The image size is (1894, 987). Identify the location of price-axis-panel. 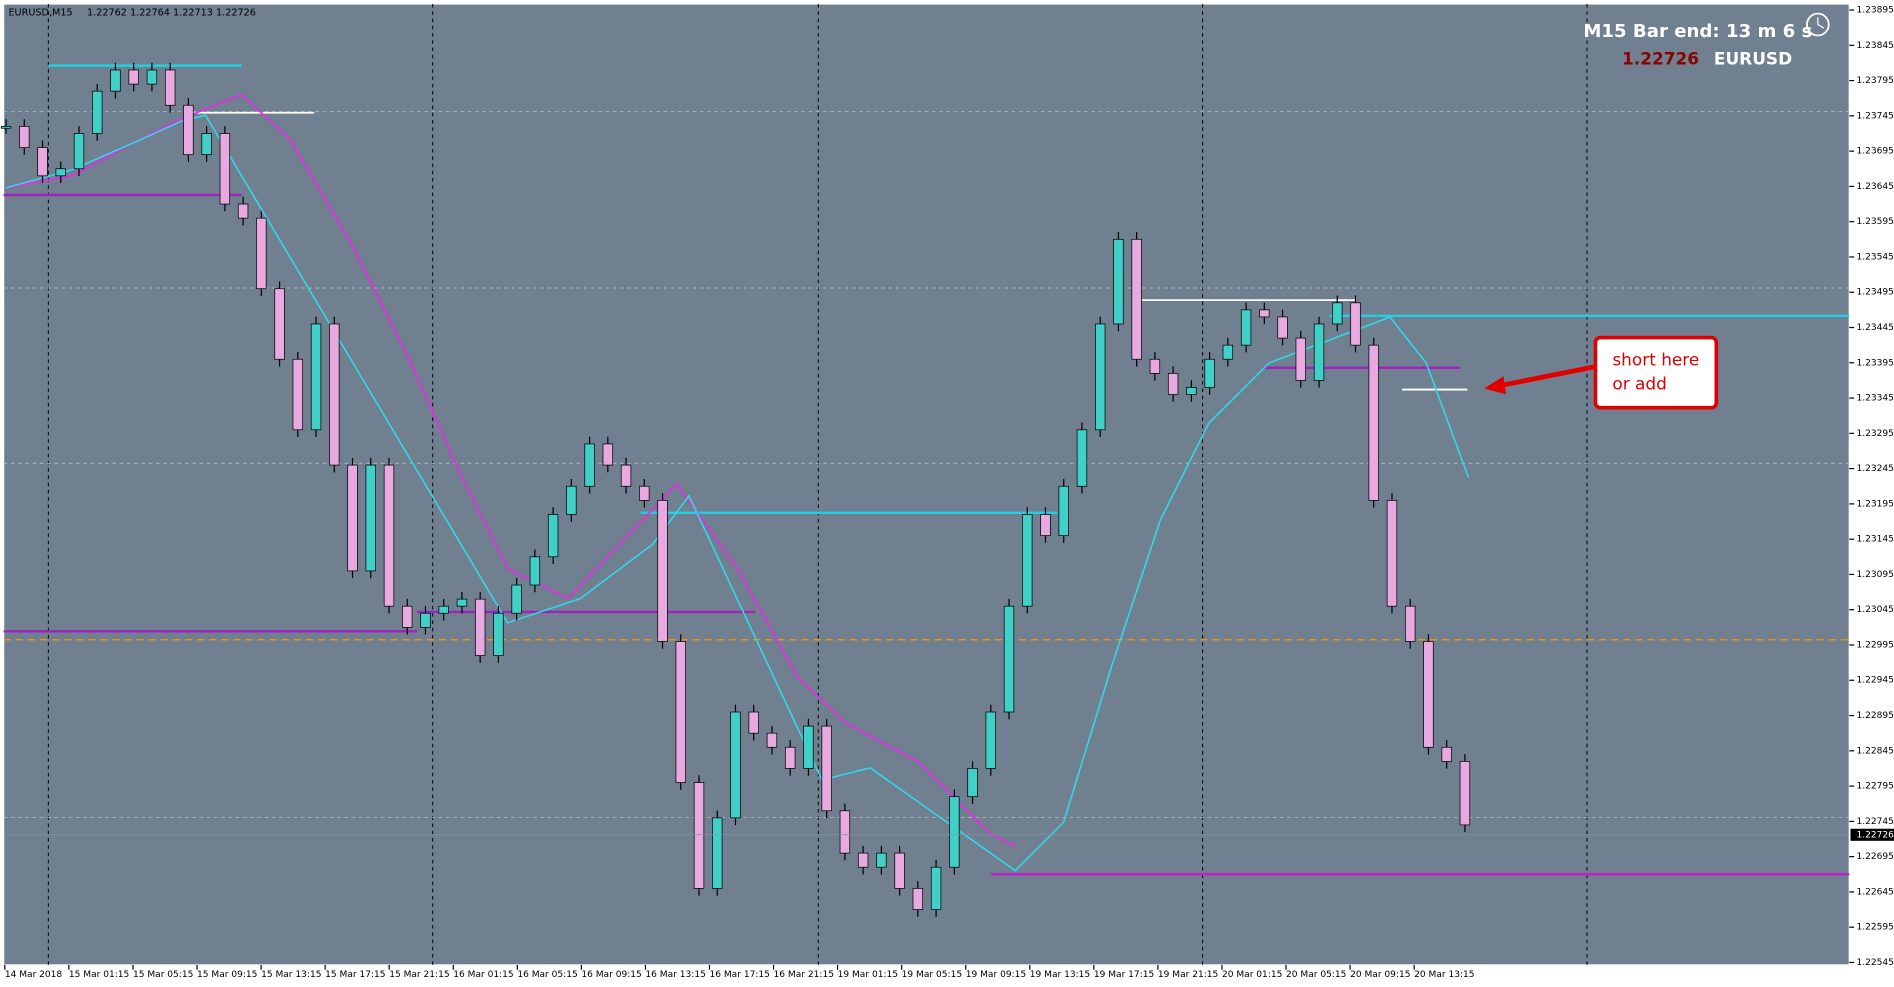
(1871, 484).